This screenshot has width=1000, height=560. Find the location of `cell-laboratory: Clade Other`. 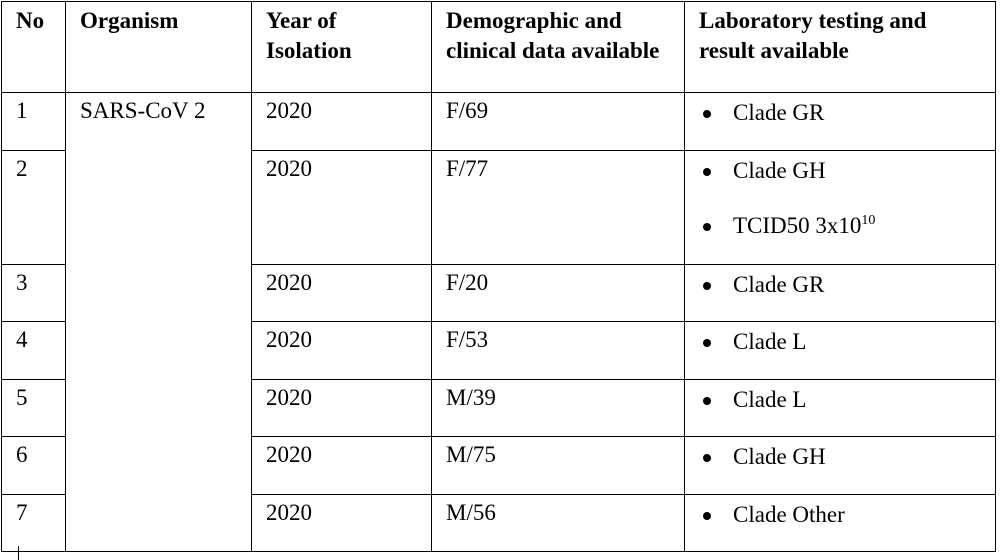

cell-laboratory: Clade Other is located at coordinates (840, 523).